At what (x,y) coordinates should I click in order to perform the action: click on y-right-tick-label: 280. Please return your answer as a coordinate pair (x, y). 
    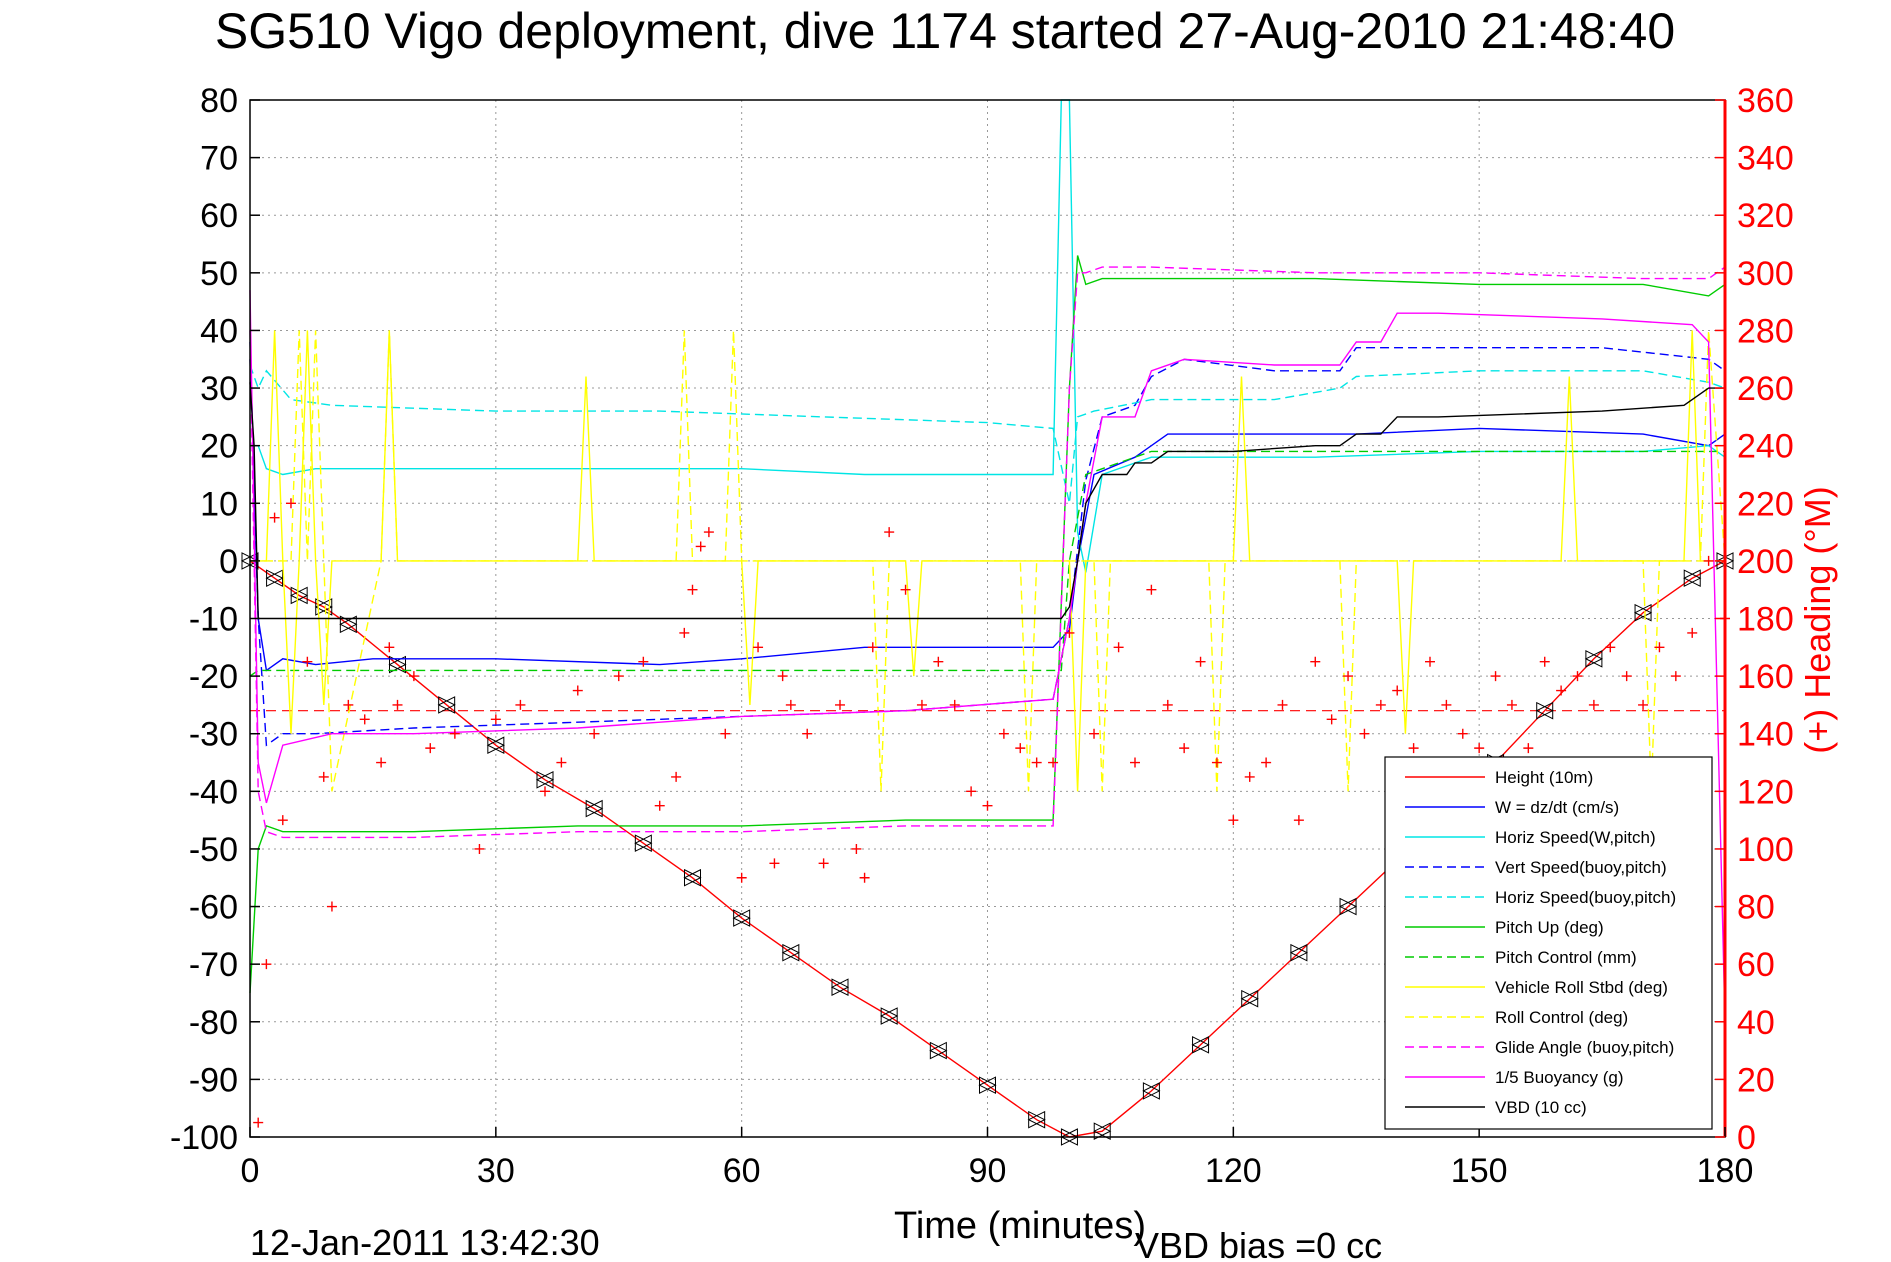
    Looking at the image, I should click on (1765, 331).